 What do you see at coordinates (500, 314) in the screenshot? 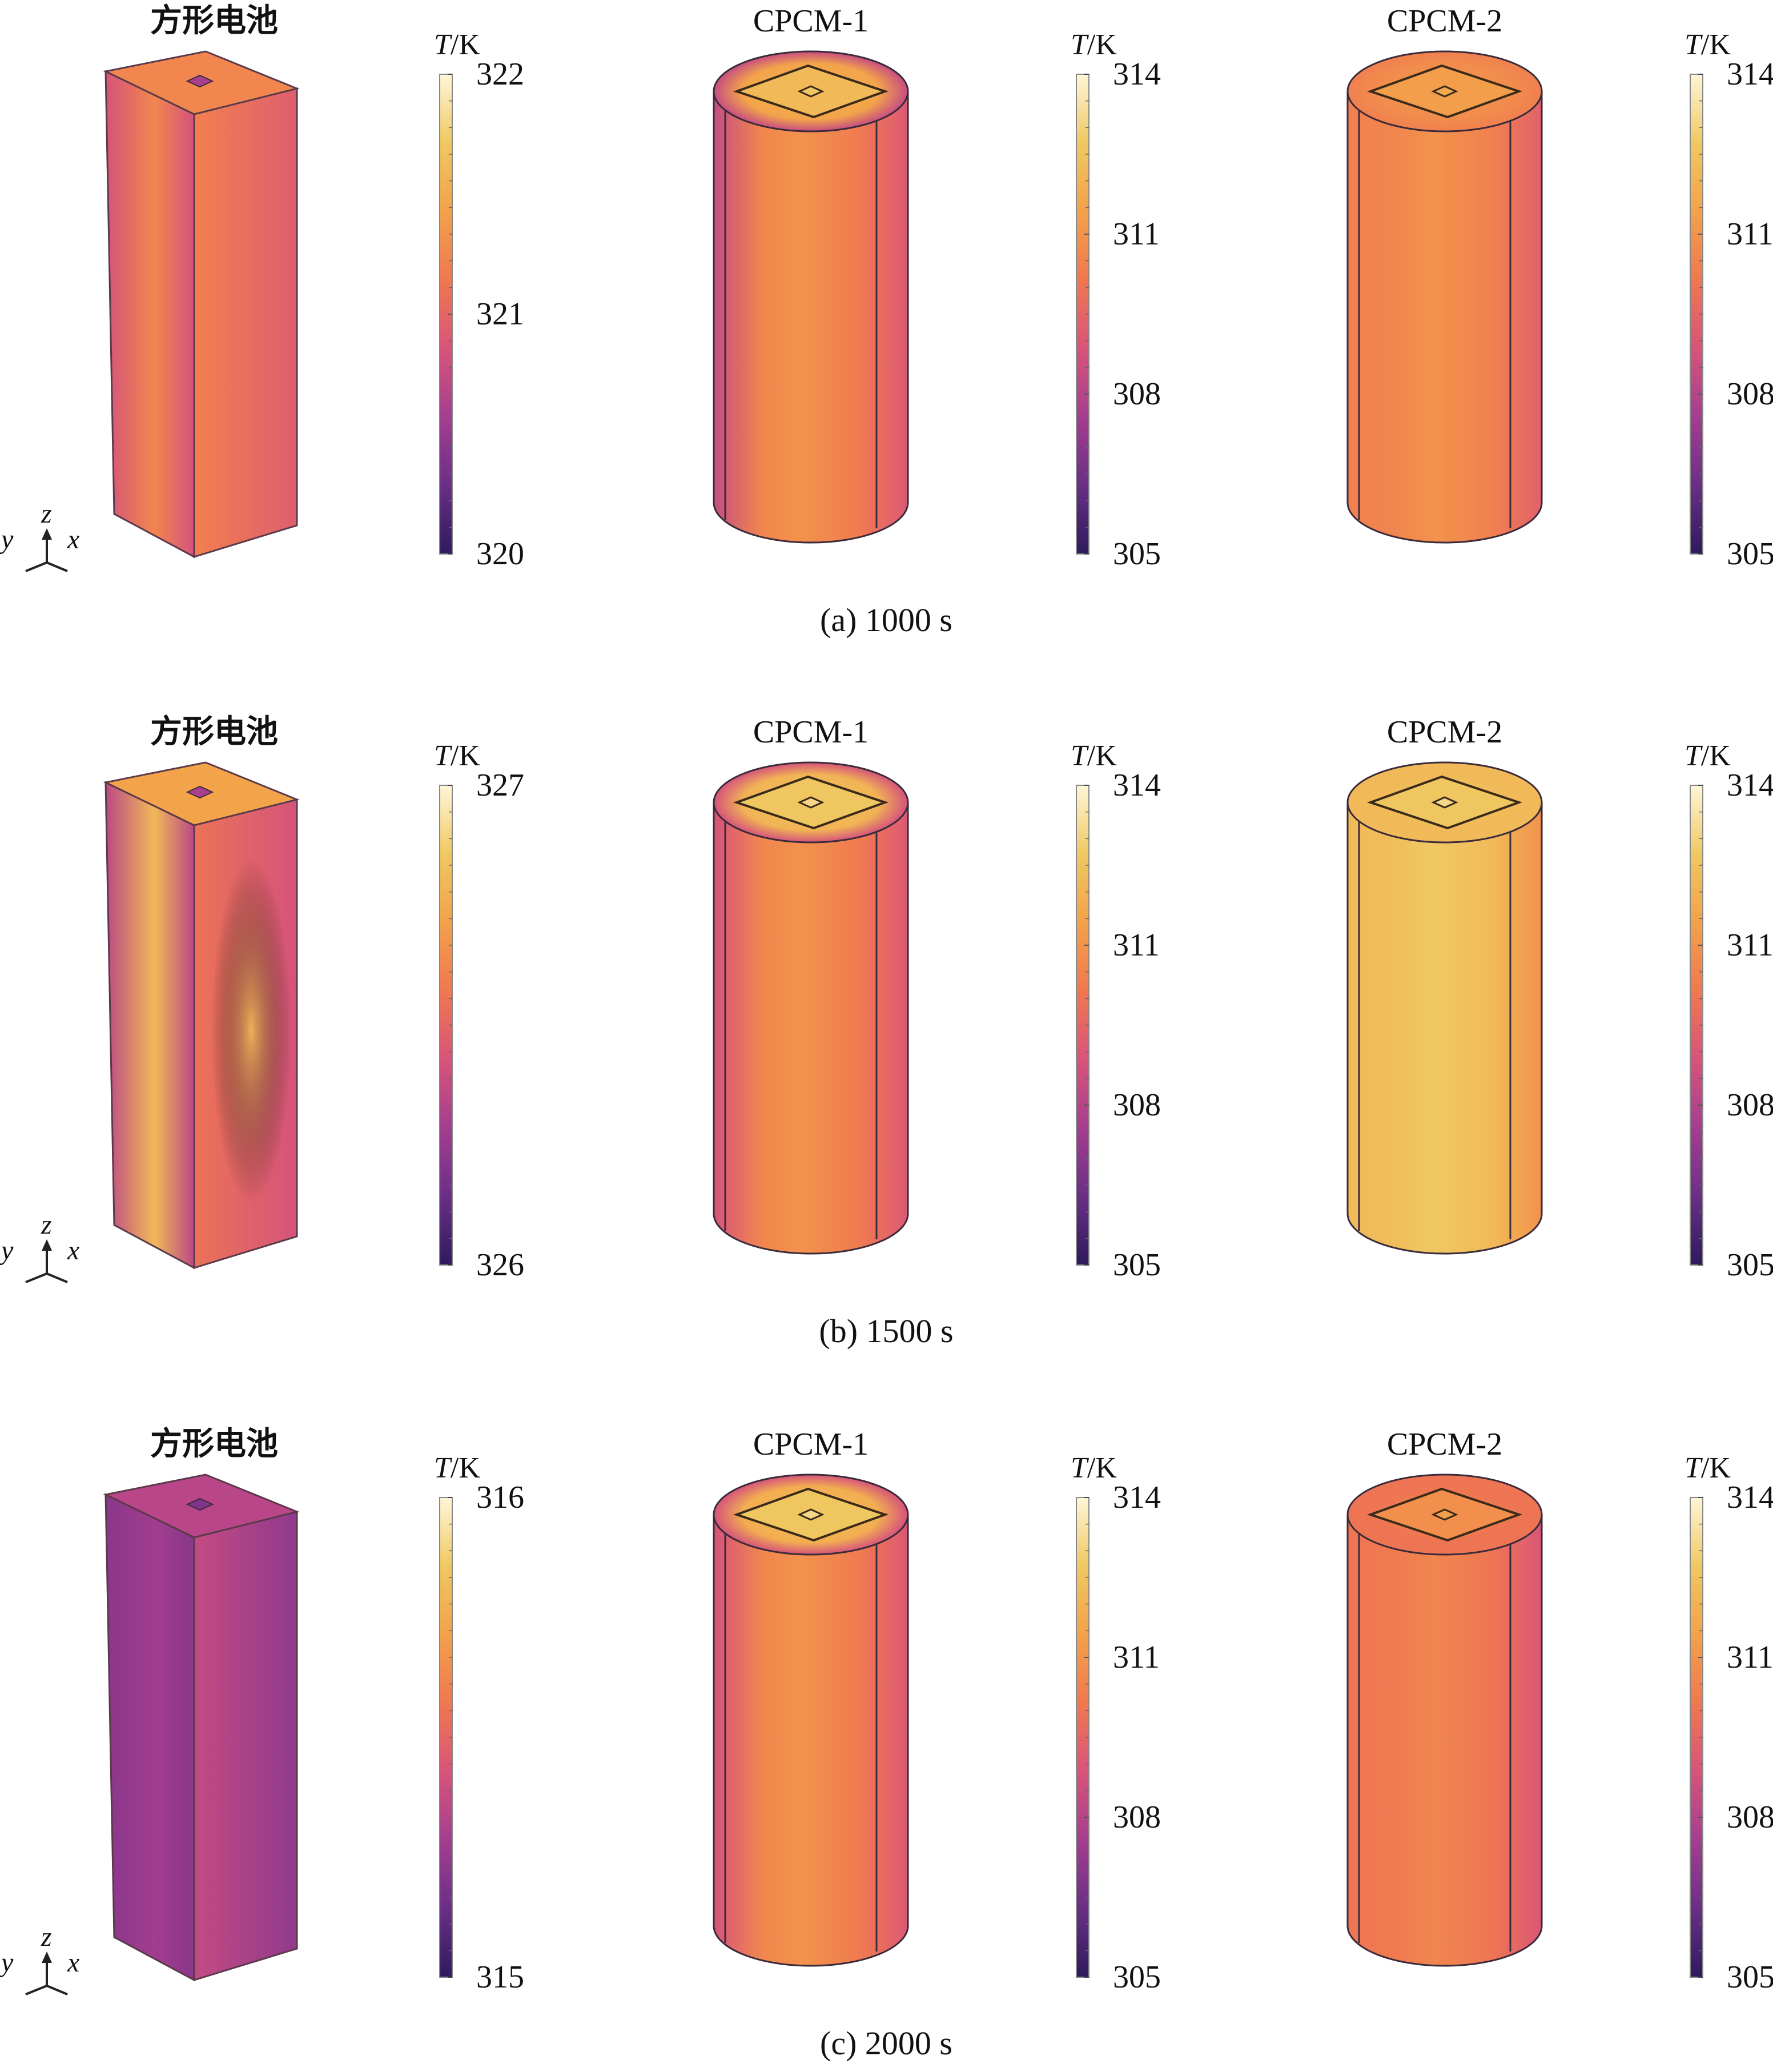
I see `colorbar-tick-label: 321` at bounding box center [500, 314].